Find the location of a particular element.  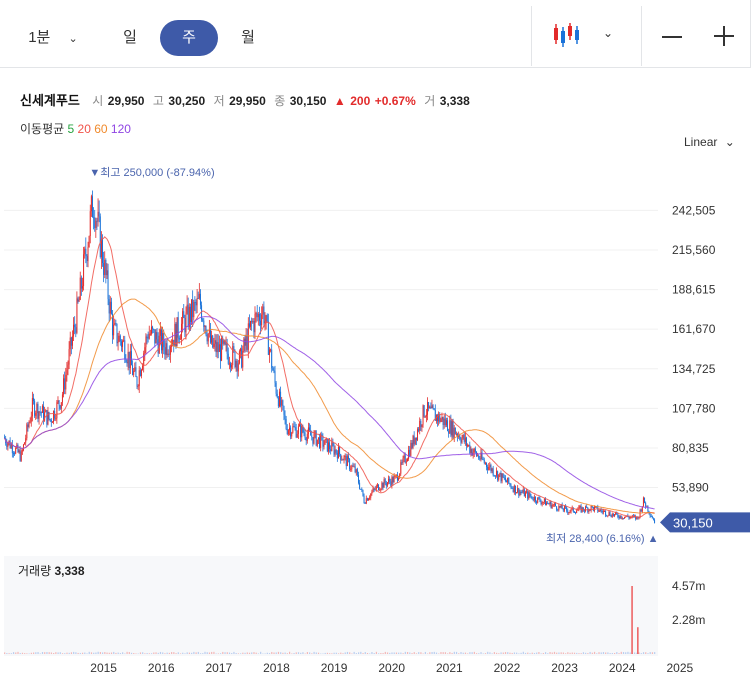

chevron-down-icon: ⌄ is located at coordinates (73, 39).